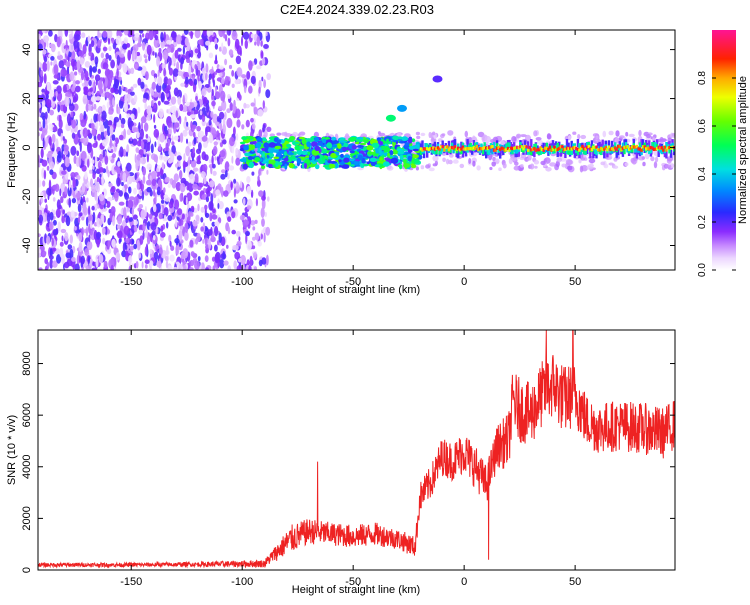  I want to click on x-tick-label: -100, so click(242, 582).